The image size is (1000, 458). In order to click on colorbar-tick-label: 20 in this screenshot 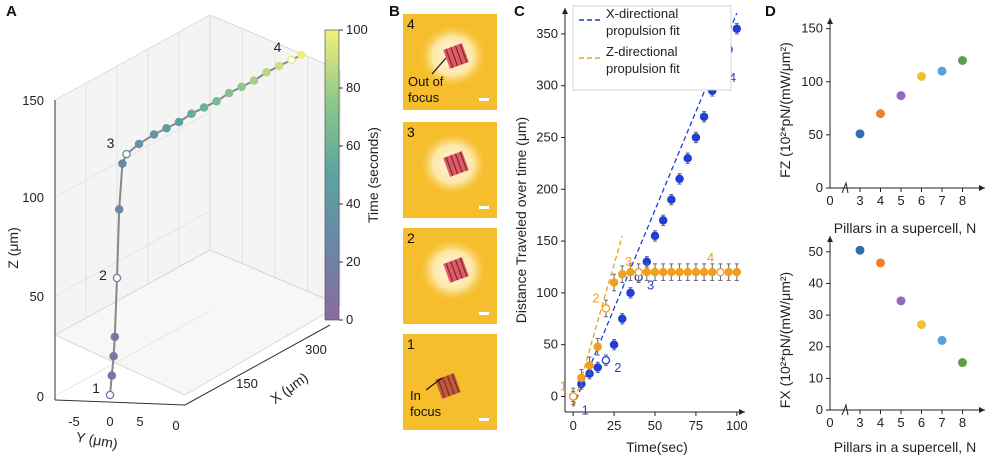, I will do `click(353, 261)`.